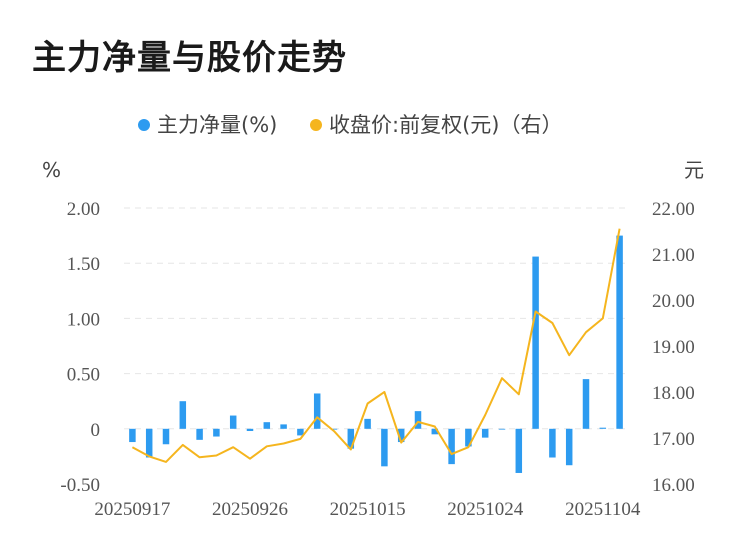 The width and height of the screenshot is (750, 558). I want to click on right-tick-label: 19.00, so click(673, 347).